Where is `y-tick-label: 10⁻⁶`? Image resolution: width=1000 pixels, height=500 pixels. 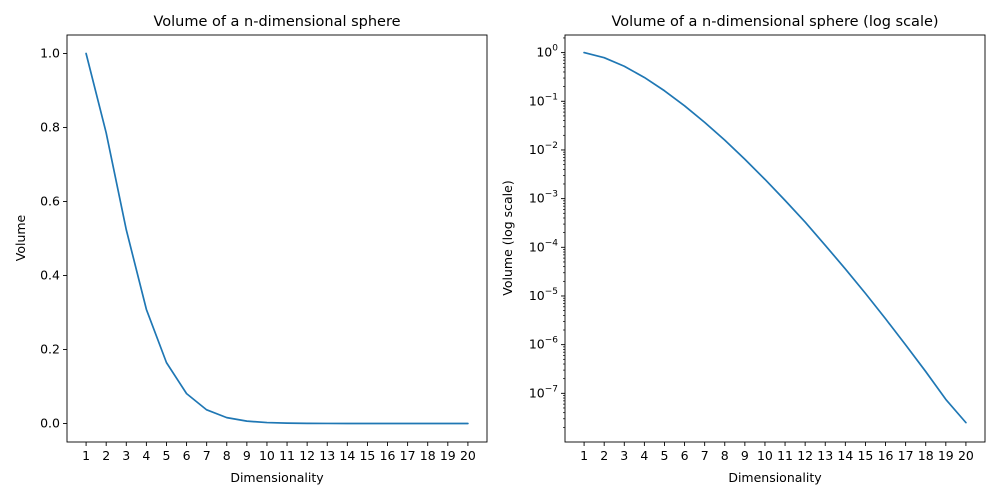
y-tick-label: 10⁻⁶ is located at coordinates (543, 344).